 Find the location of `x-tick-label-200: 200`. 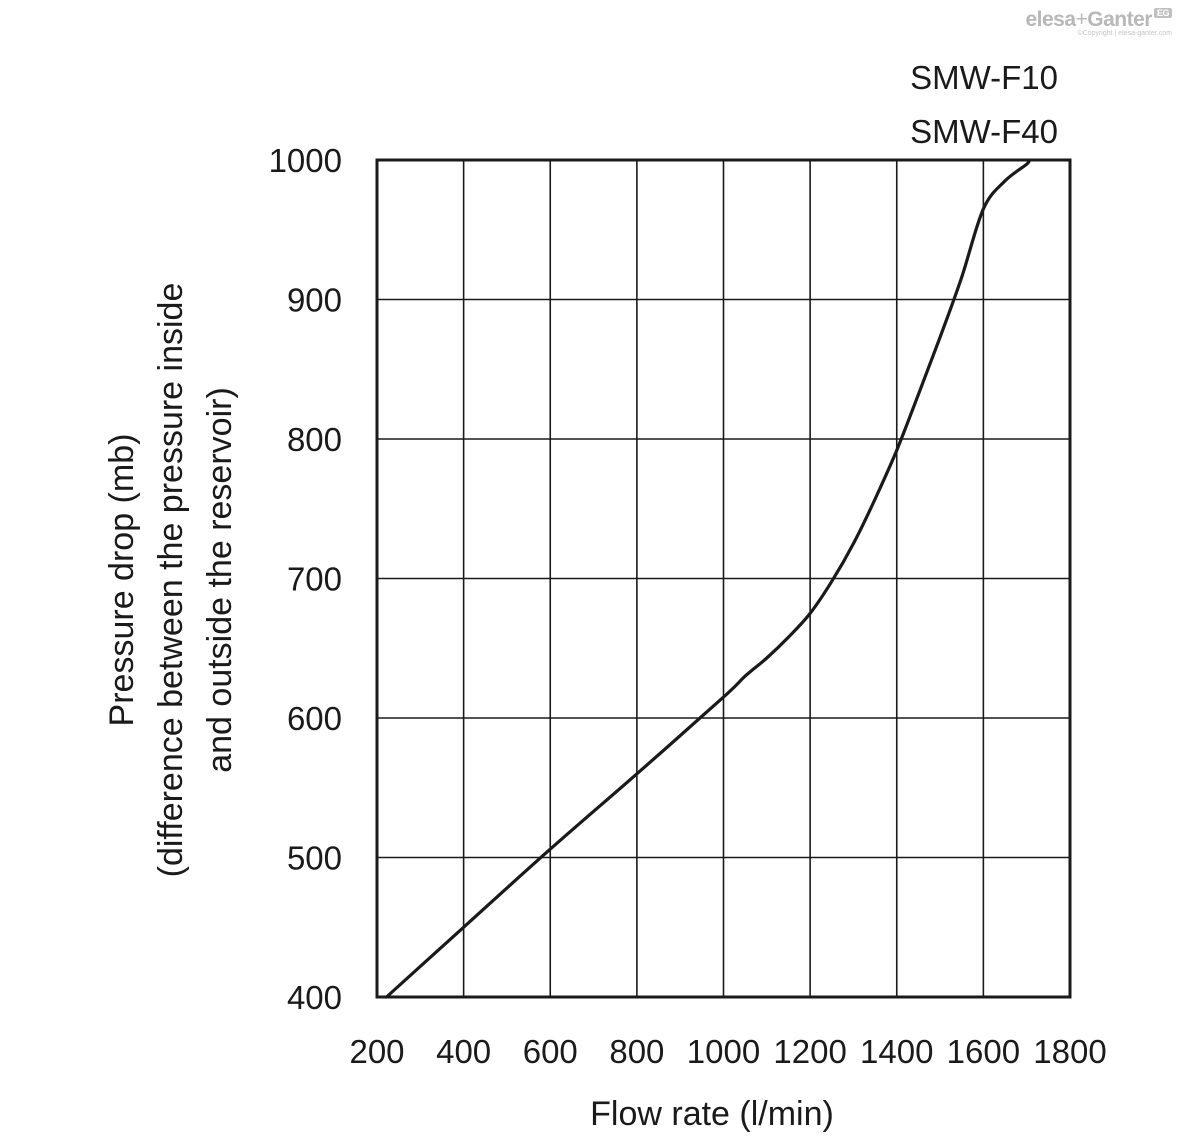

x-tick-label-200: 200 is located at coordinates (376, 1051).